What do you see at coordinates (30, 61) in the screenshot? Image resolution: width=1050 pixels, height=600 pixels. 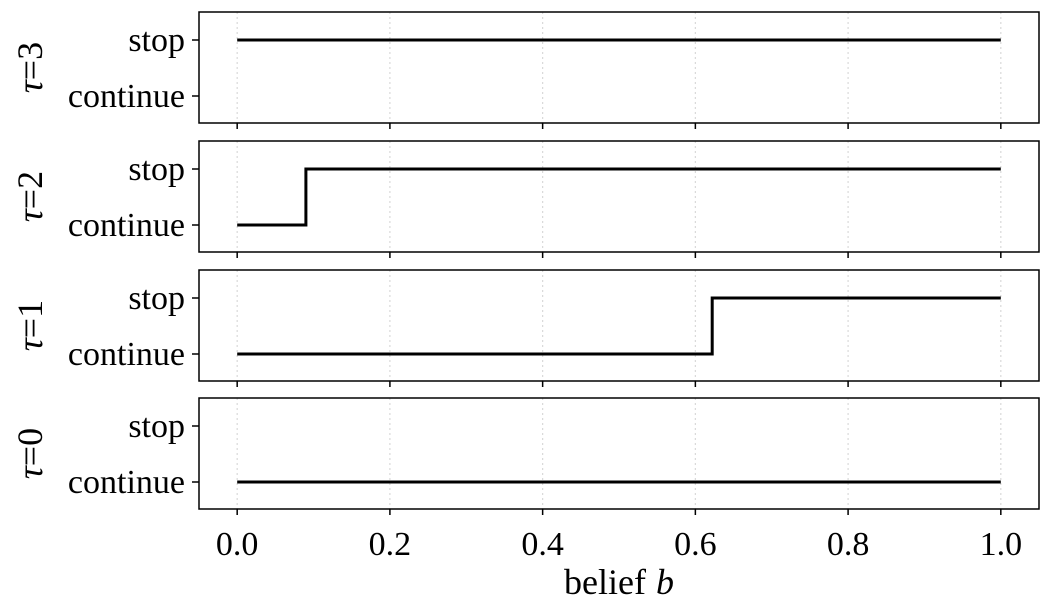 I see `y-axis-label-eq: =3` at bounding box center [30, 61].